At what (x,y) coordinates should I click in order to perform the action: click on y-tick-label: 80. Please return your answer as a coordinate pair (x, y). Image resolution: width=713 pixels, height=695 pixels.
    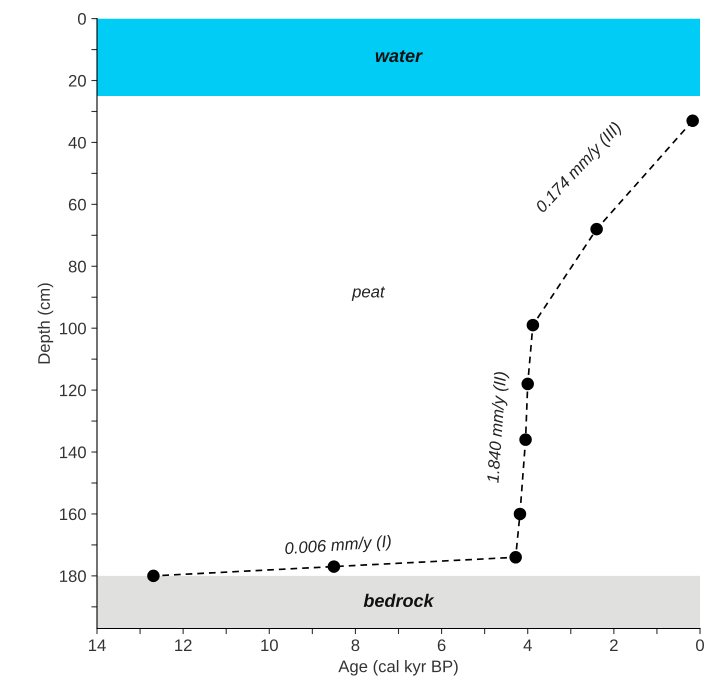
    Looking at the image, I should click on (77, 266).